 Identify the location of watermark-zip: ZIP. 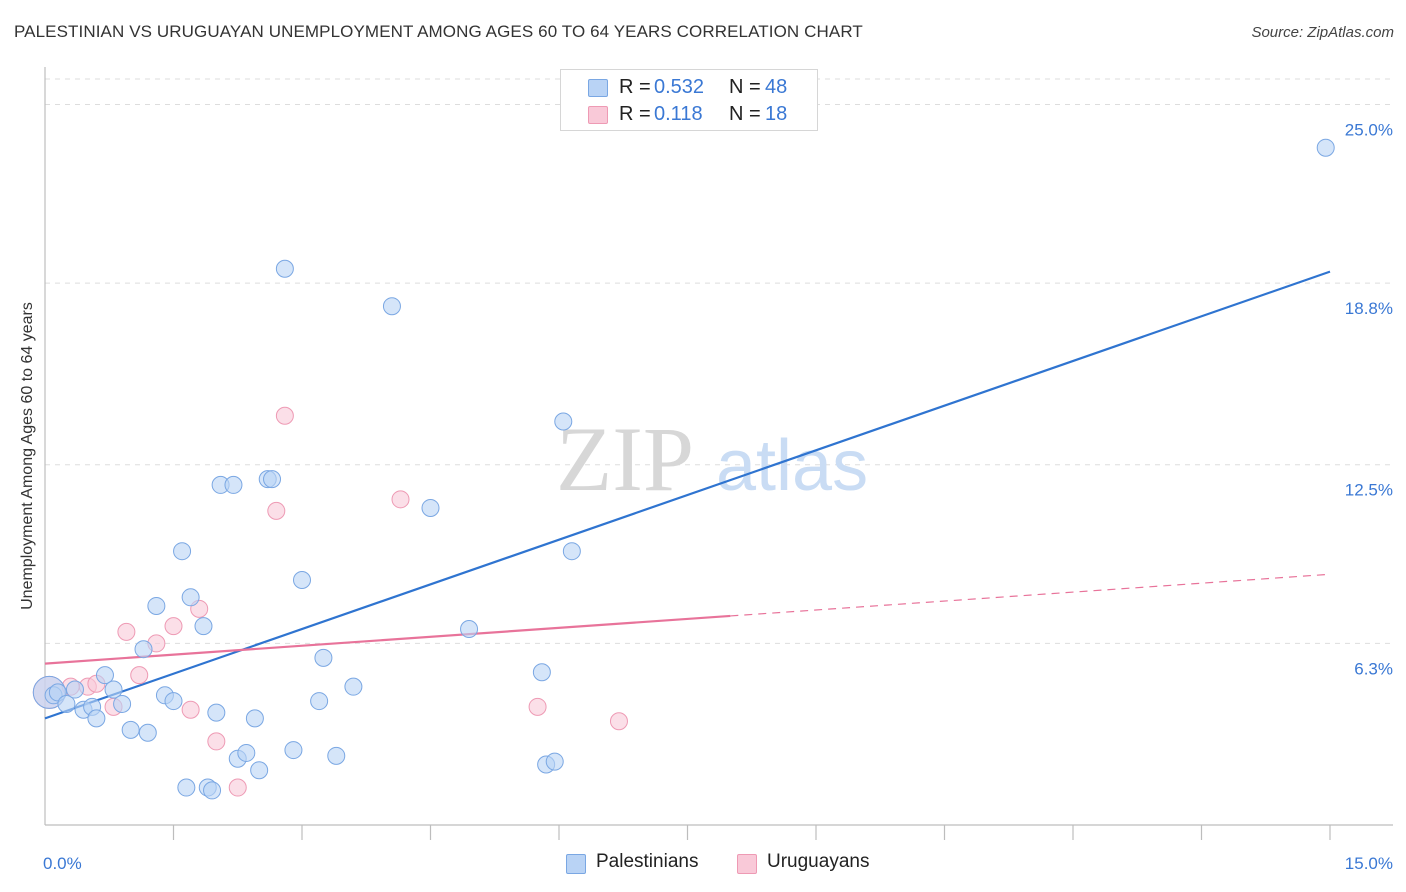
(625, 459).